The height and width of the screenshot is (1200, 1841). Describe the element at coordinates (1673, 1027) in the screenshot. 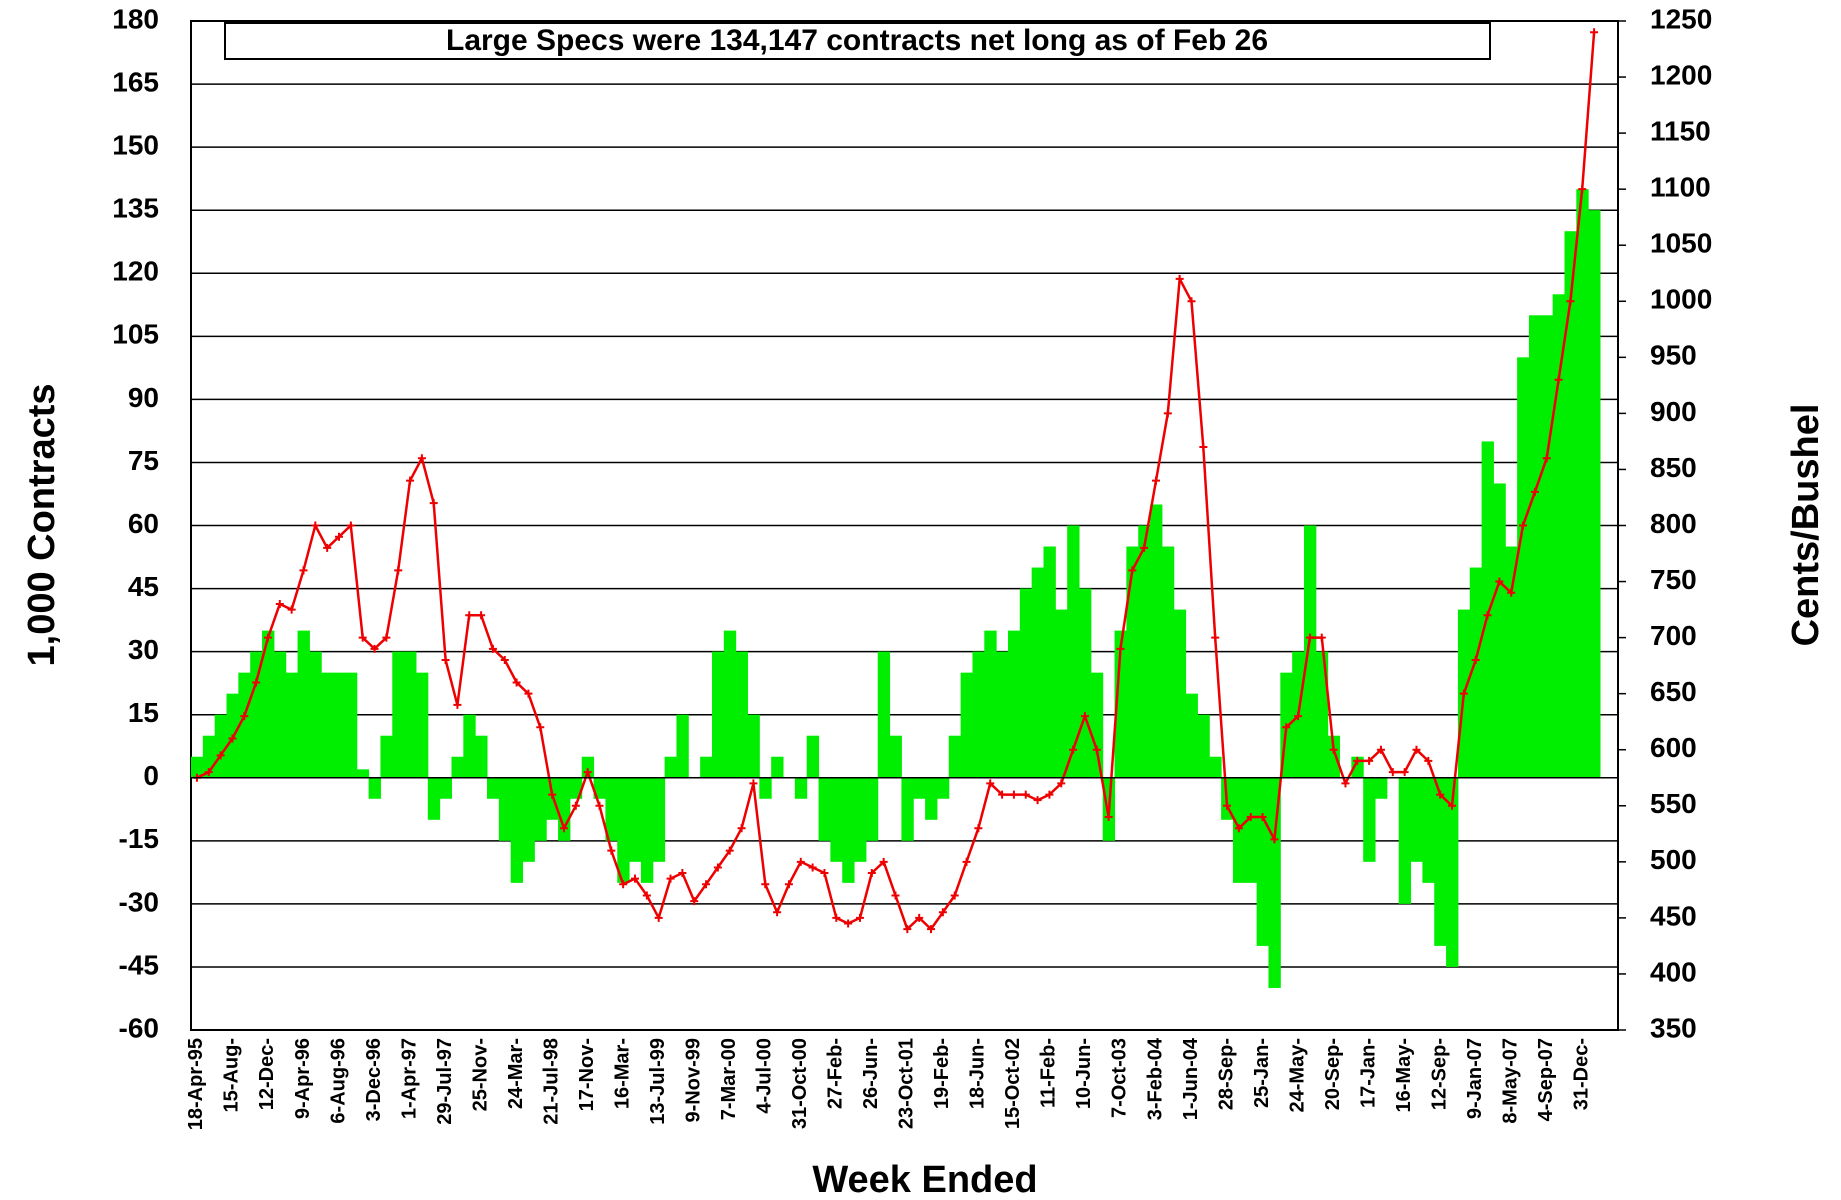

I see `y2-tick-label: 350` at that location.